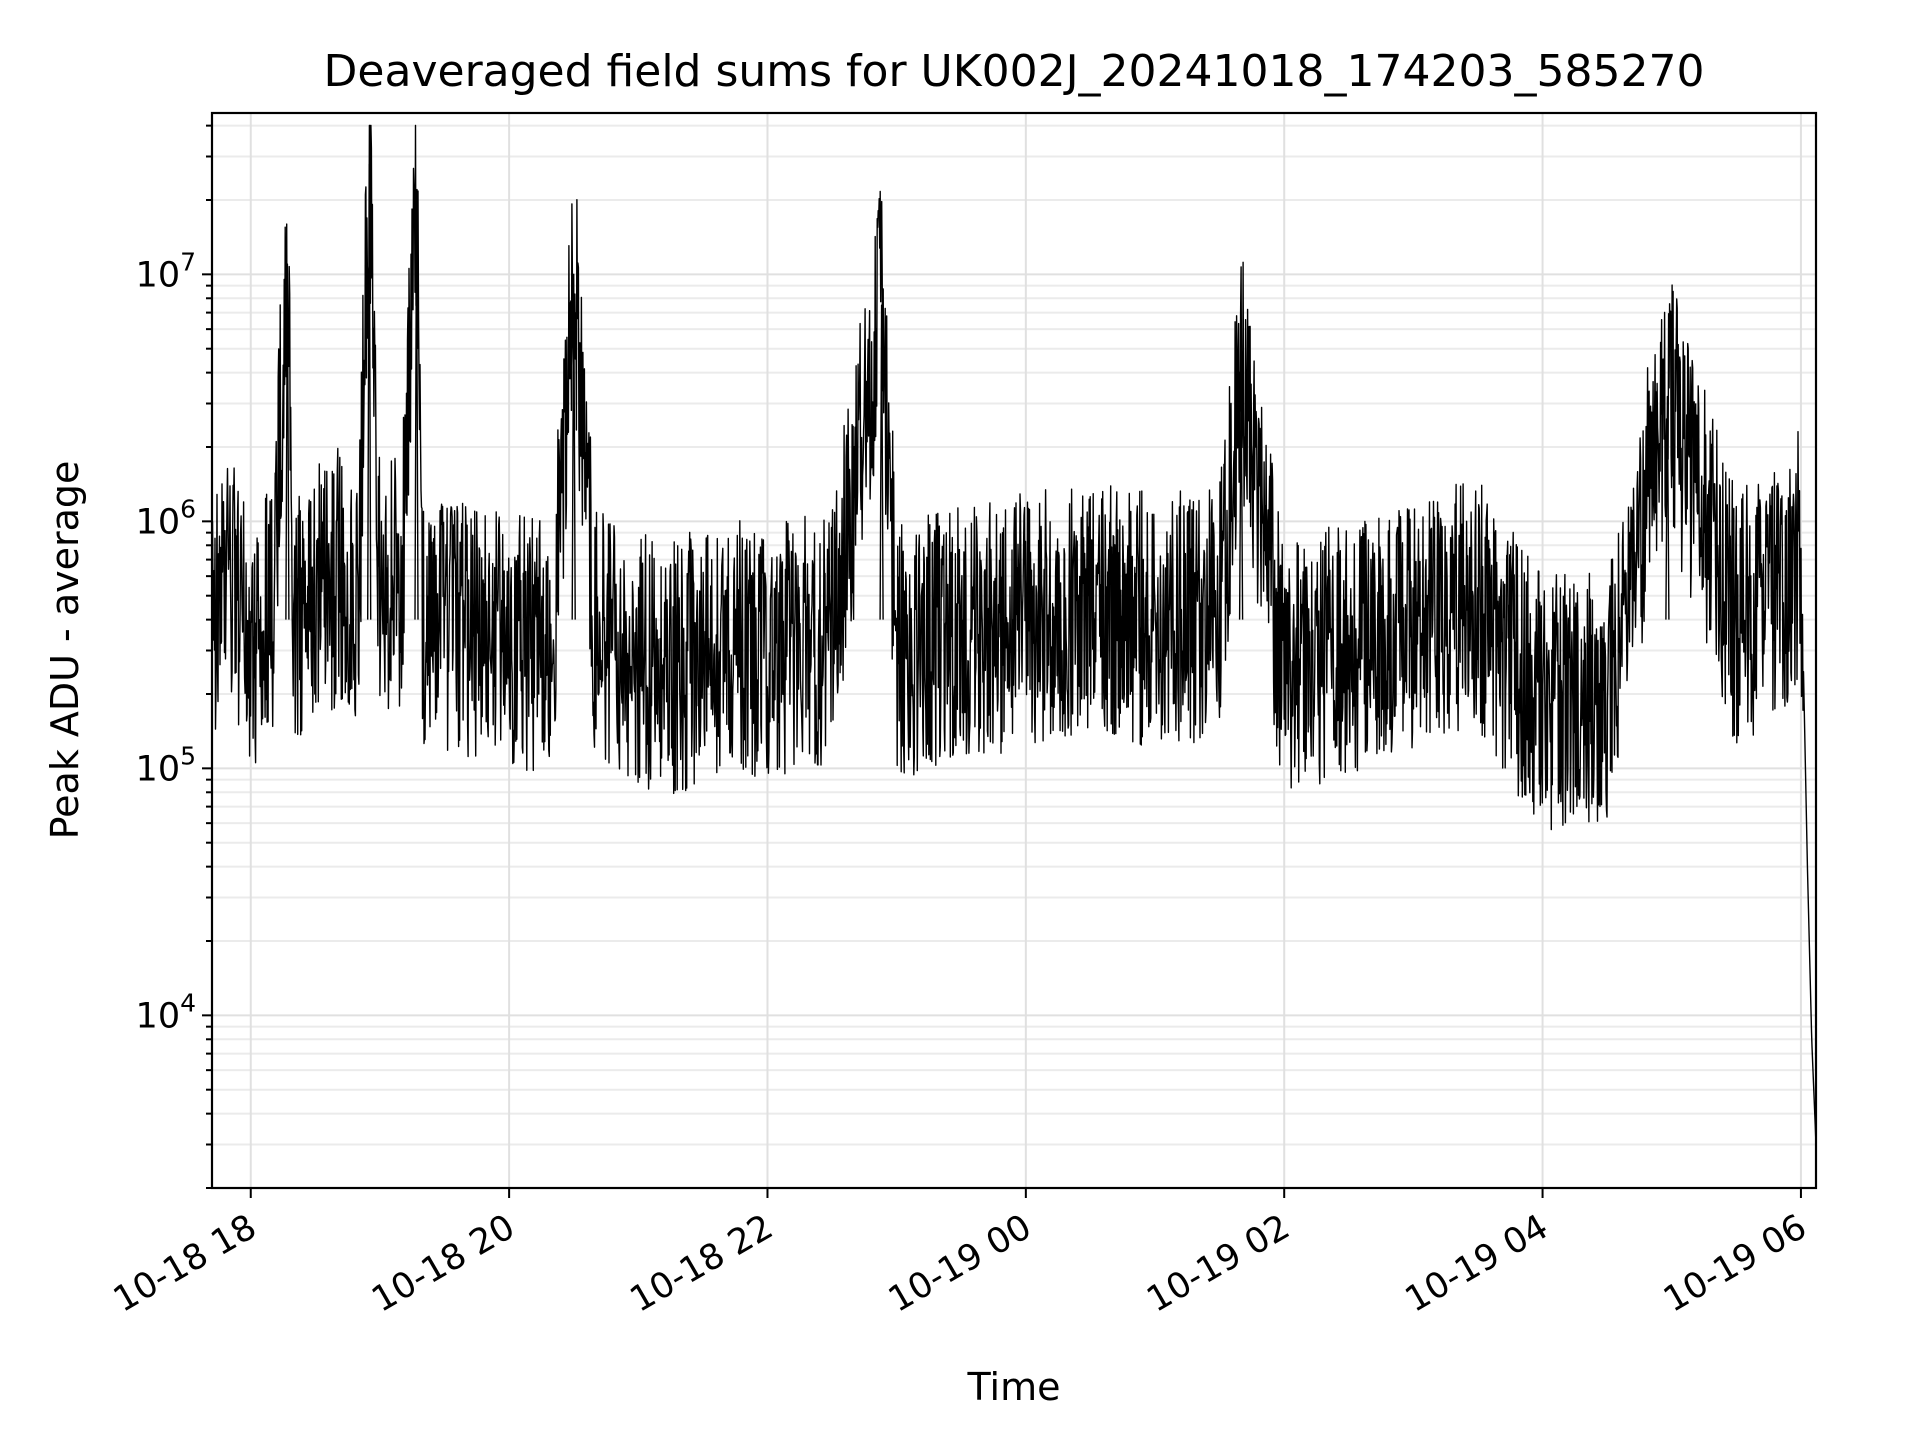 This screenshot has height=1440, width=1920. I want to click on y-tick-label: 10⁴, so click(166, 1012).